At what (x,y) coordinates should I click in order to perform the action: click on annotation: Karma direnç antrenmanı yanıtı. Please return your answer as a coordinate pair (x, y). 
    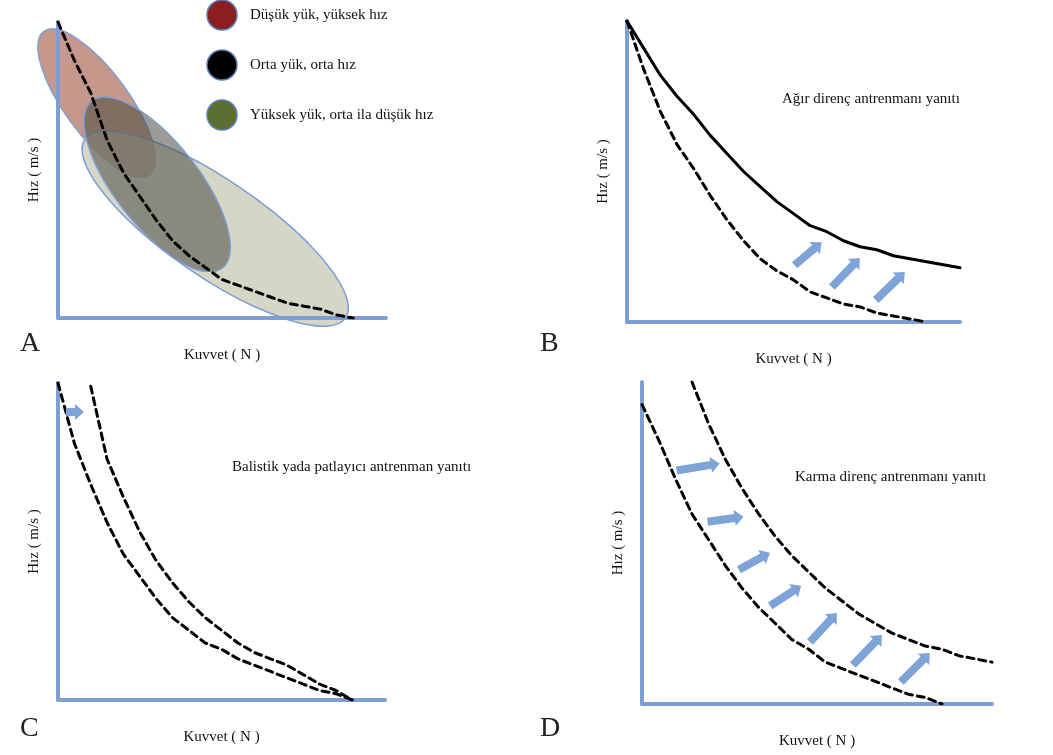
    Looking at the image, I should click on (891, 475).